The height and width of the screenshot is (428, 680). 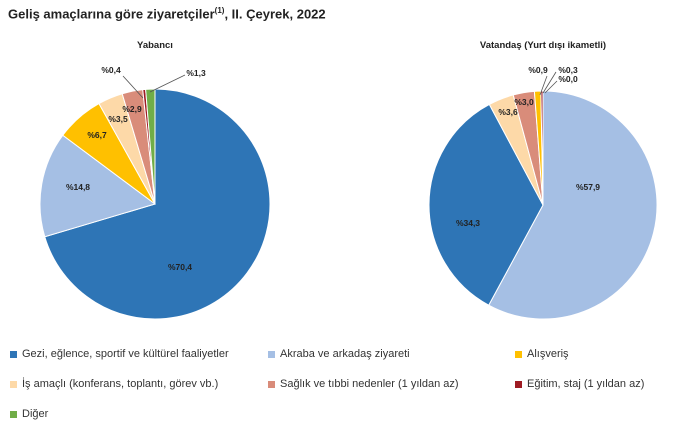 What do you see at coordinates (588, 187) in the screenshot?
I see `data-label-1-akraba: %57,9` at bounding box center [588, 187].